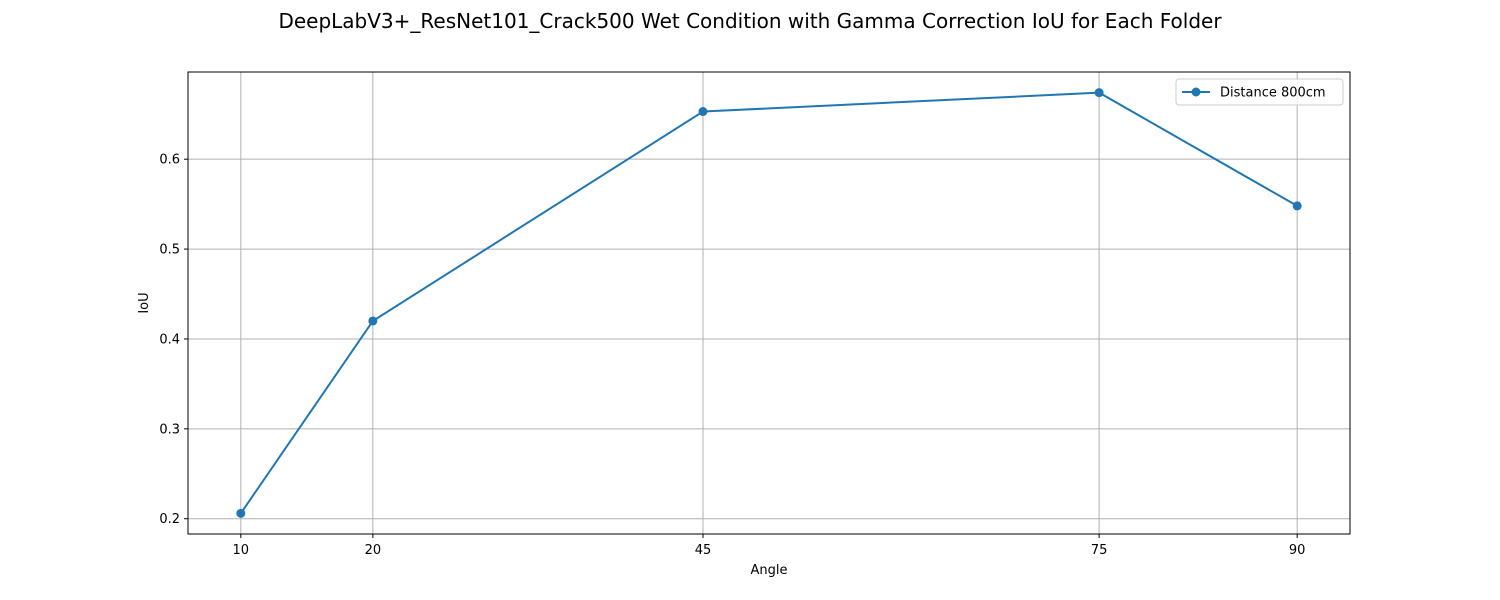 The image size is (1500, 600). What do you see at coordinates (1273, 93) in the screenshot?
I see `legend-label: Distance 800cm` at bounding box center [1273, 93].